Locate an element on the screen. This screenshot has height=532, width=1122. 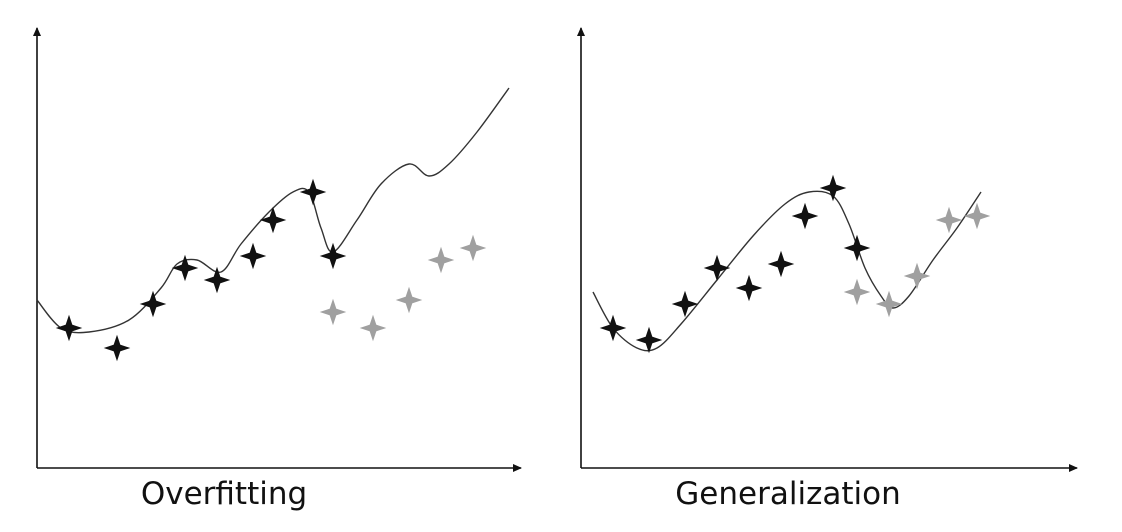
overfitting-caption: Overfitting is located at coordinates (224, 494).